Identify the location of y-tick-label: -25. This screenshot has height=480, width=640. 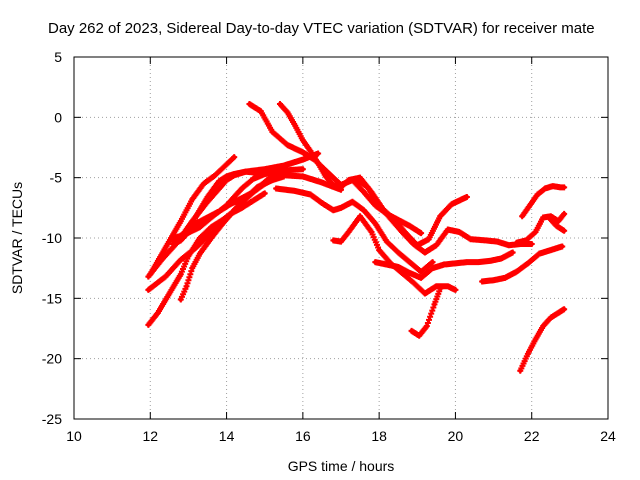
(52, 419).